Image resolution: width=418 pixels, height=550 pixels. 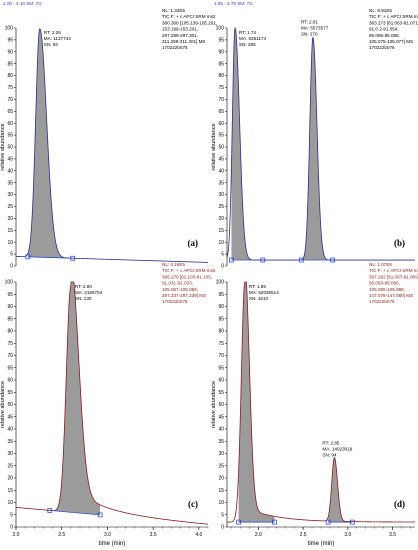 What do you see at coordinates (16, 535) in the screenshot?
I see `x-tick-label: 2.0` at bounding box center [16, 535].